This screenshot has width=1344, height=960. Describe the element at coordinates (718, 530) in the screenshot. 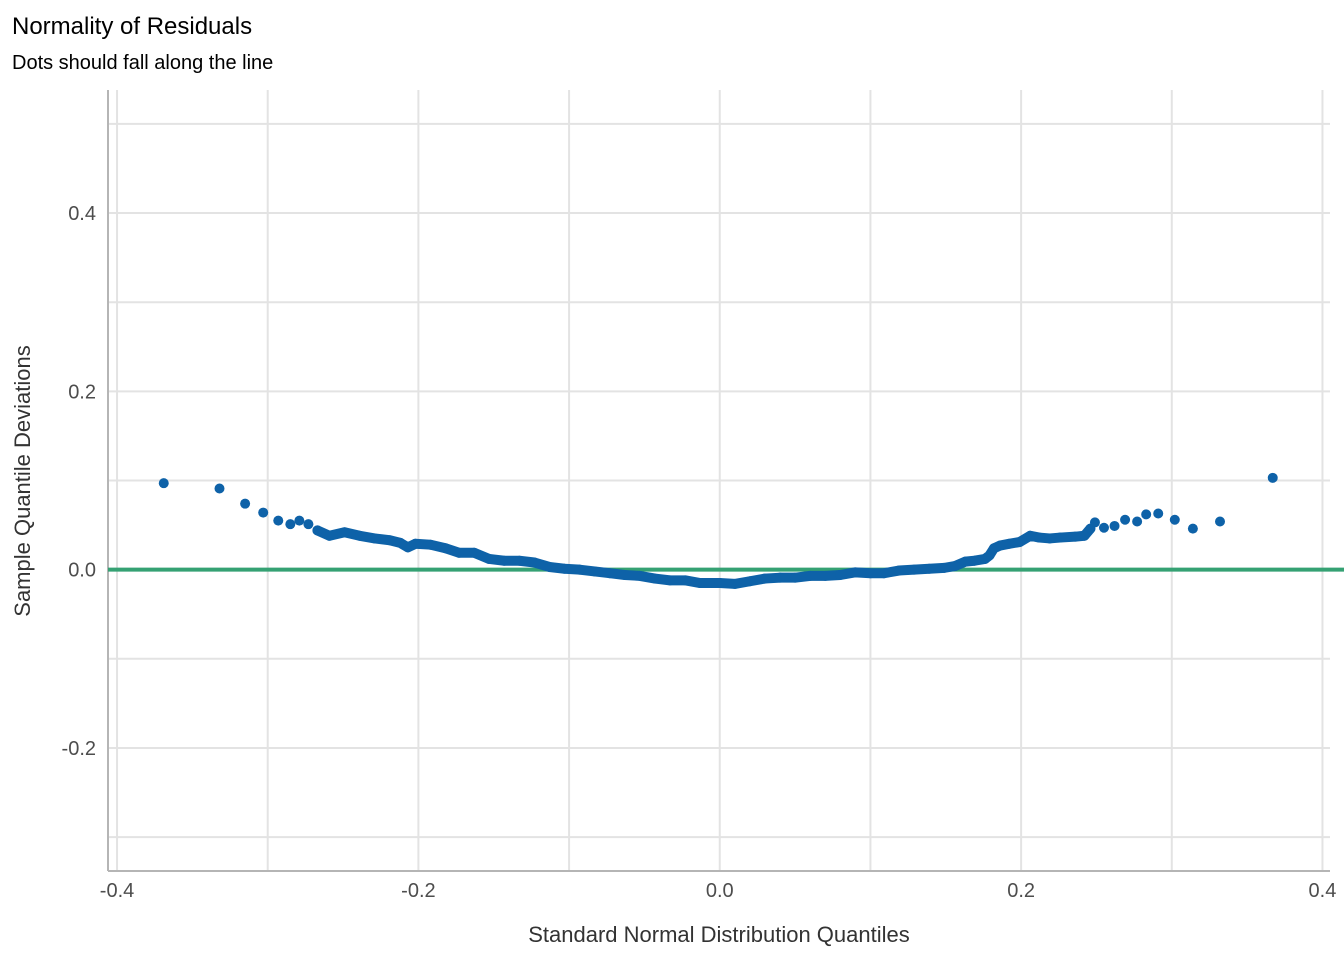

I see `data-points` at that location.